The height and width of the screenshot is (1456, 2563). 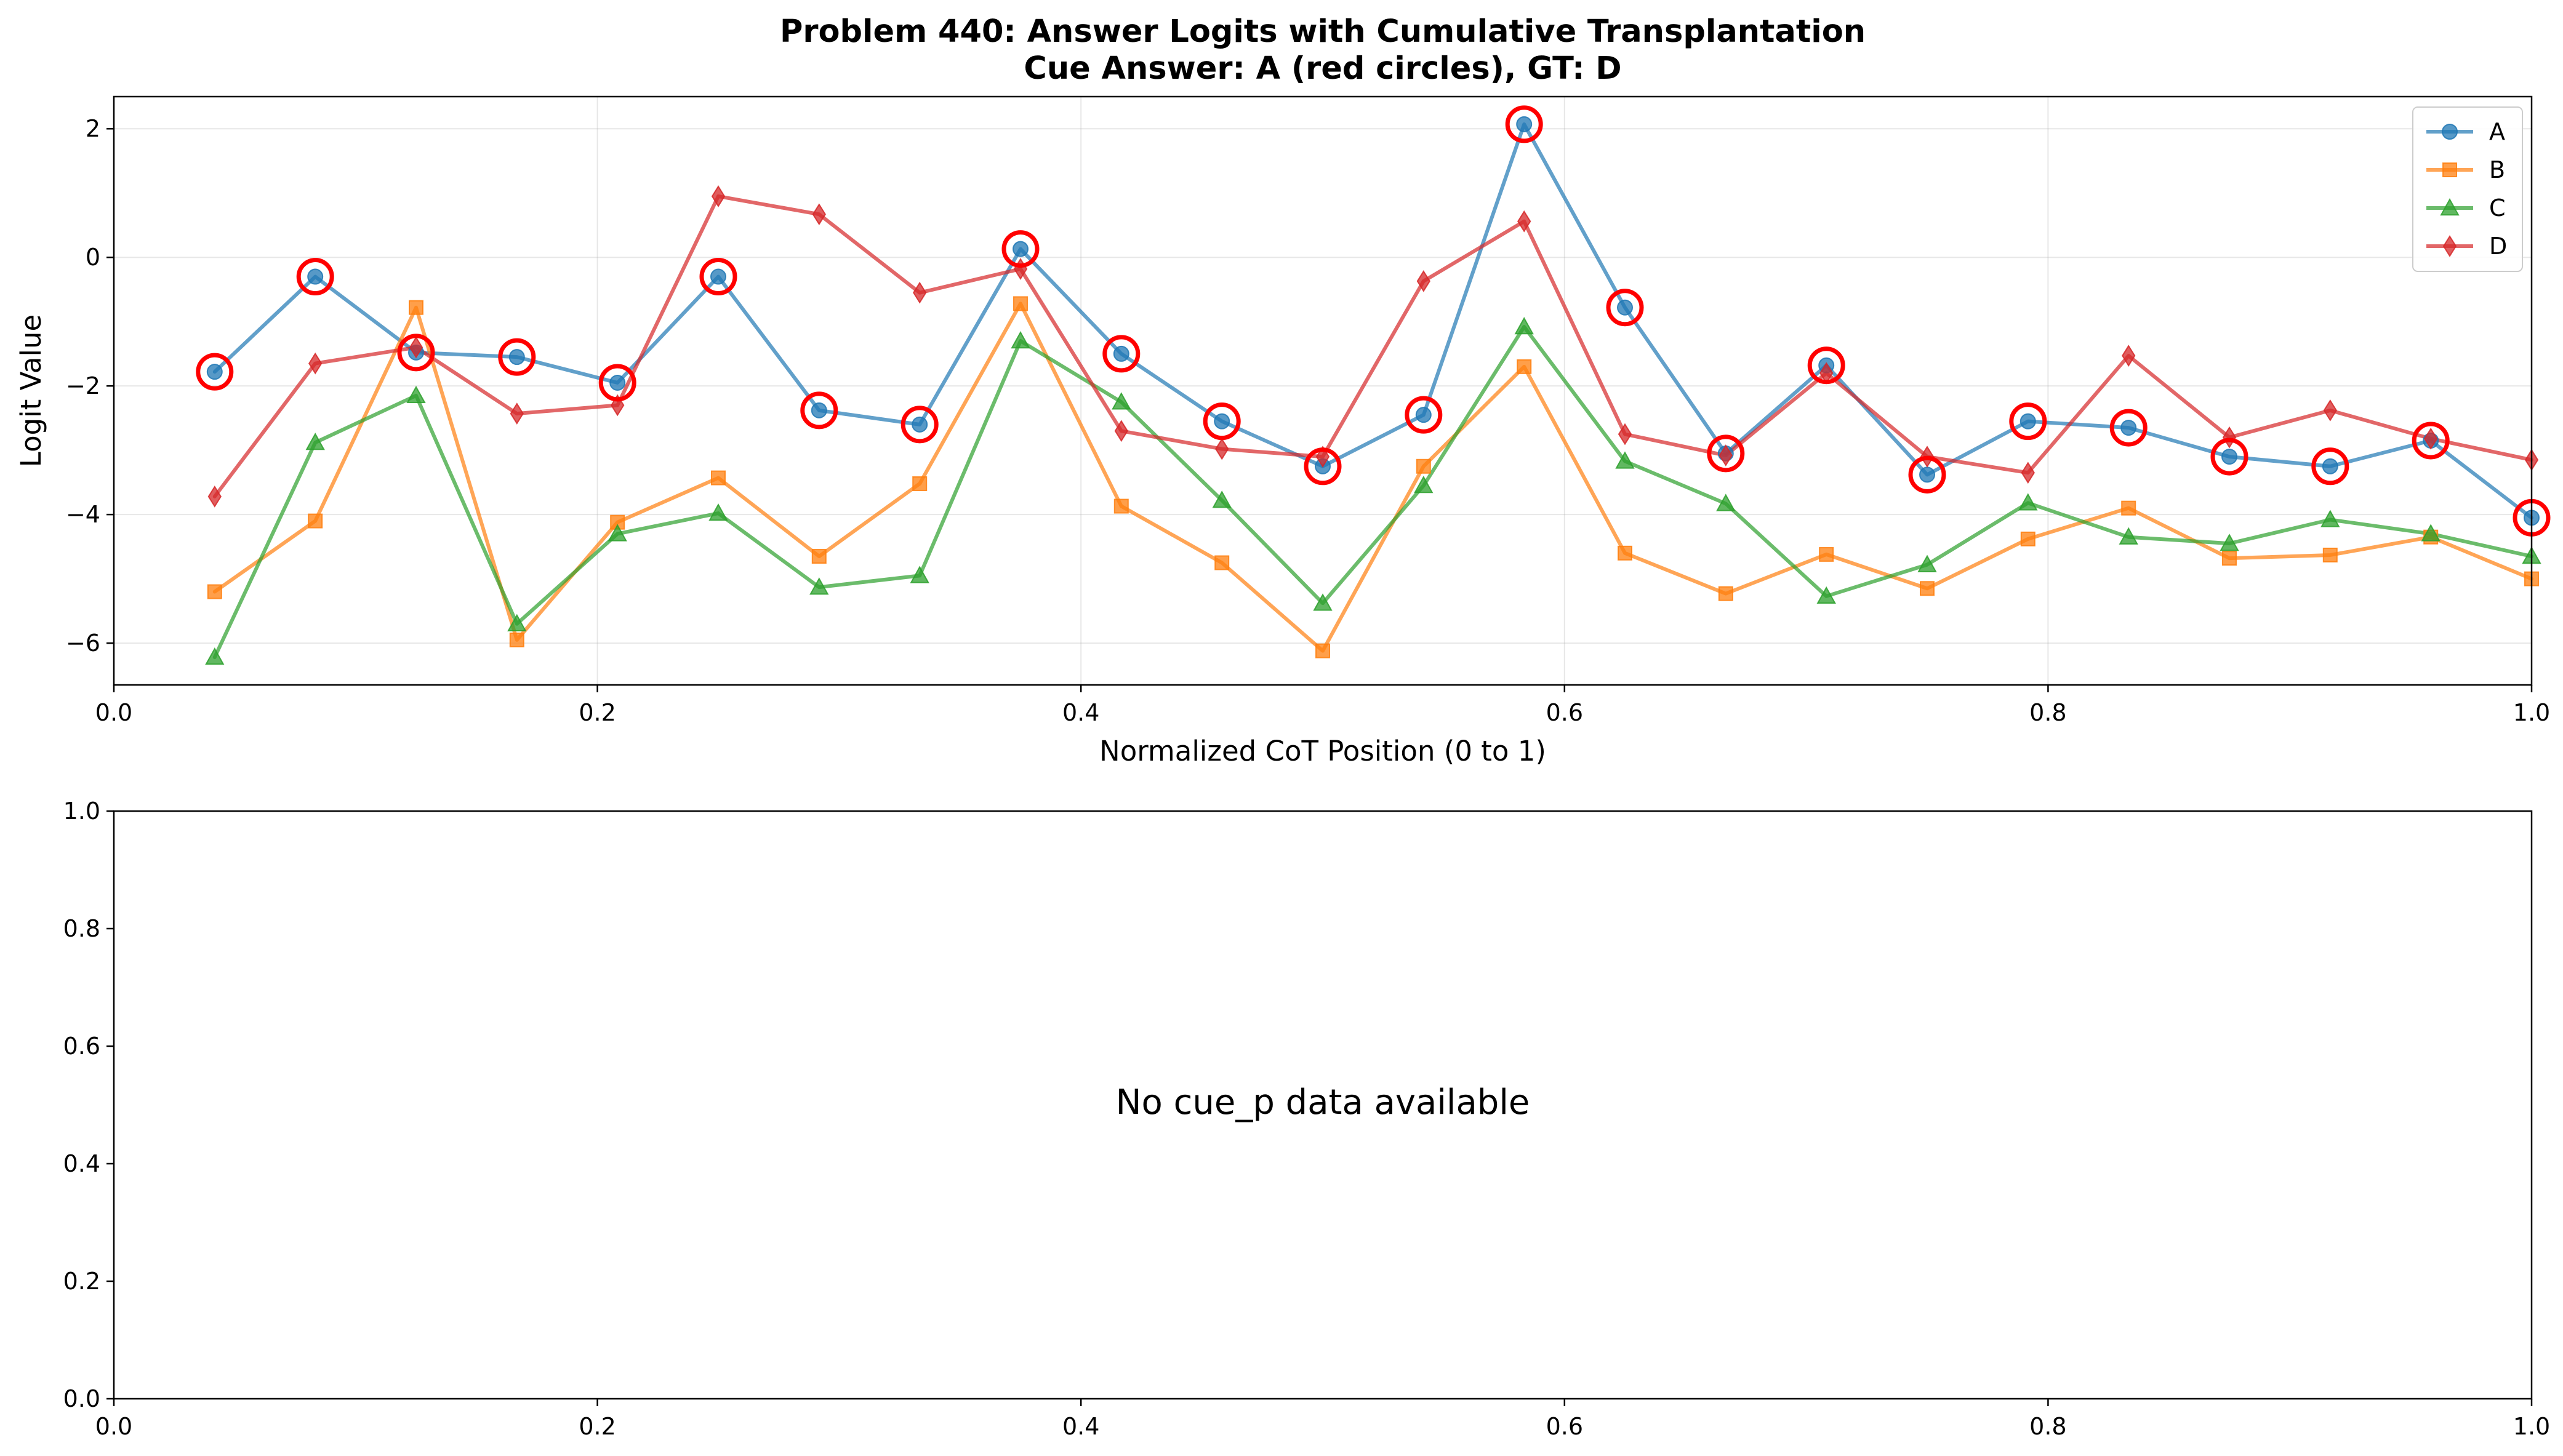 I want to click on bottom-x-tick-label-2: 0.4, so click(x=1080, y=1426).